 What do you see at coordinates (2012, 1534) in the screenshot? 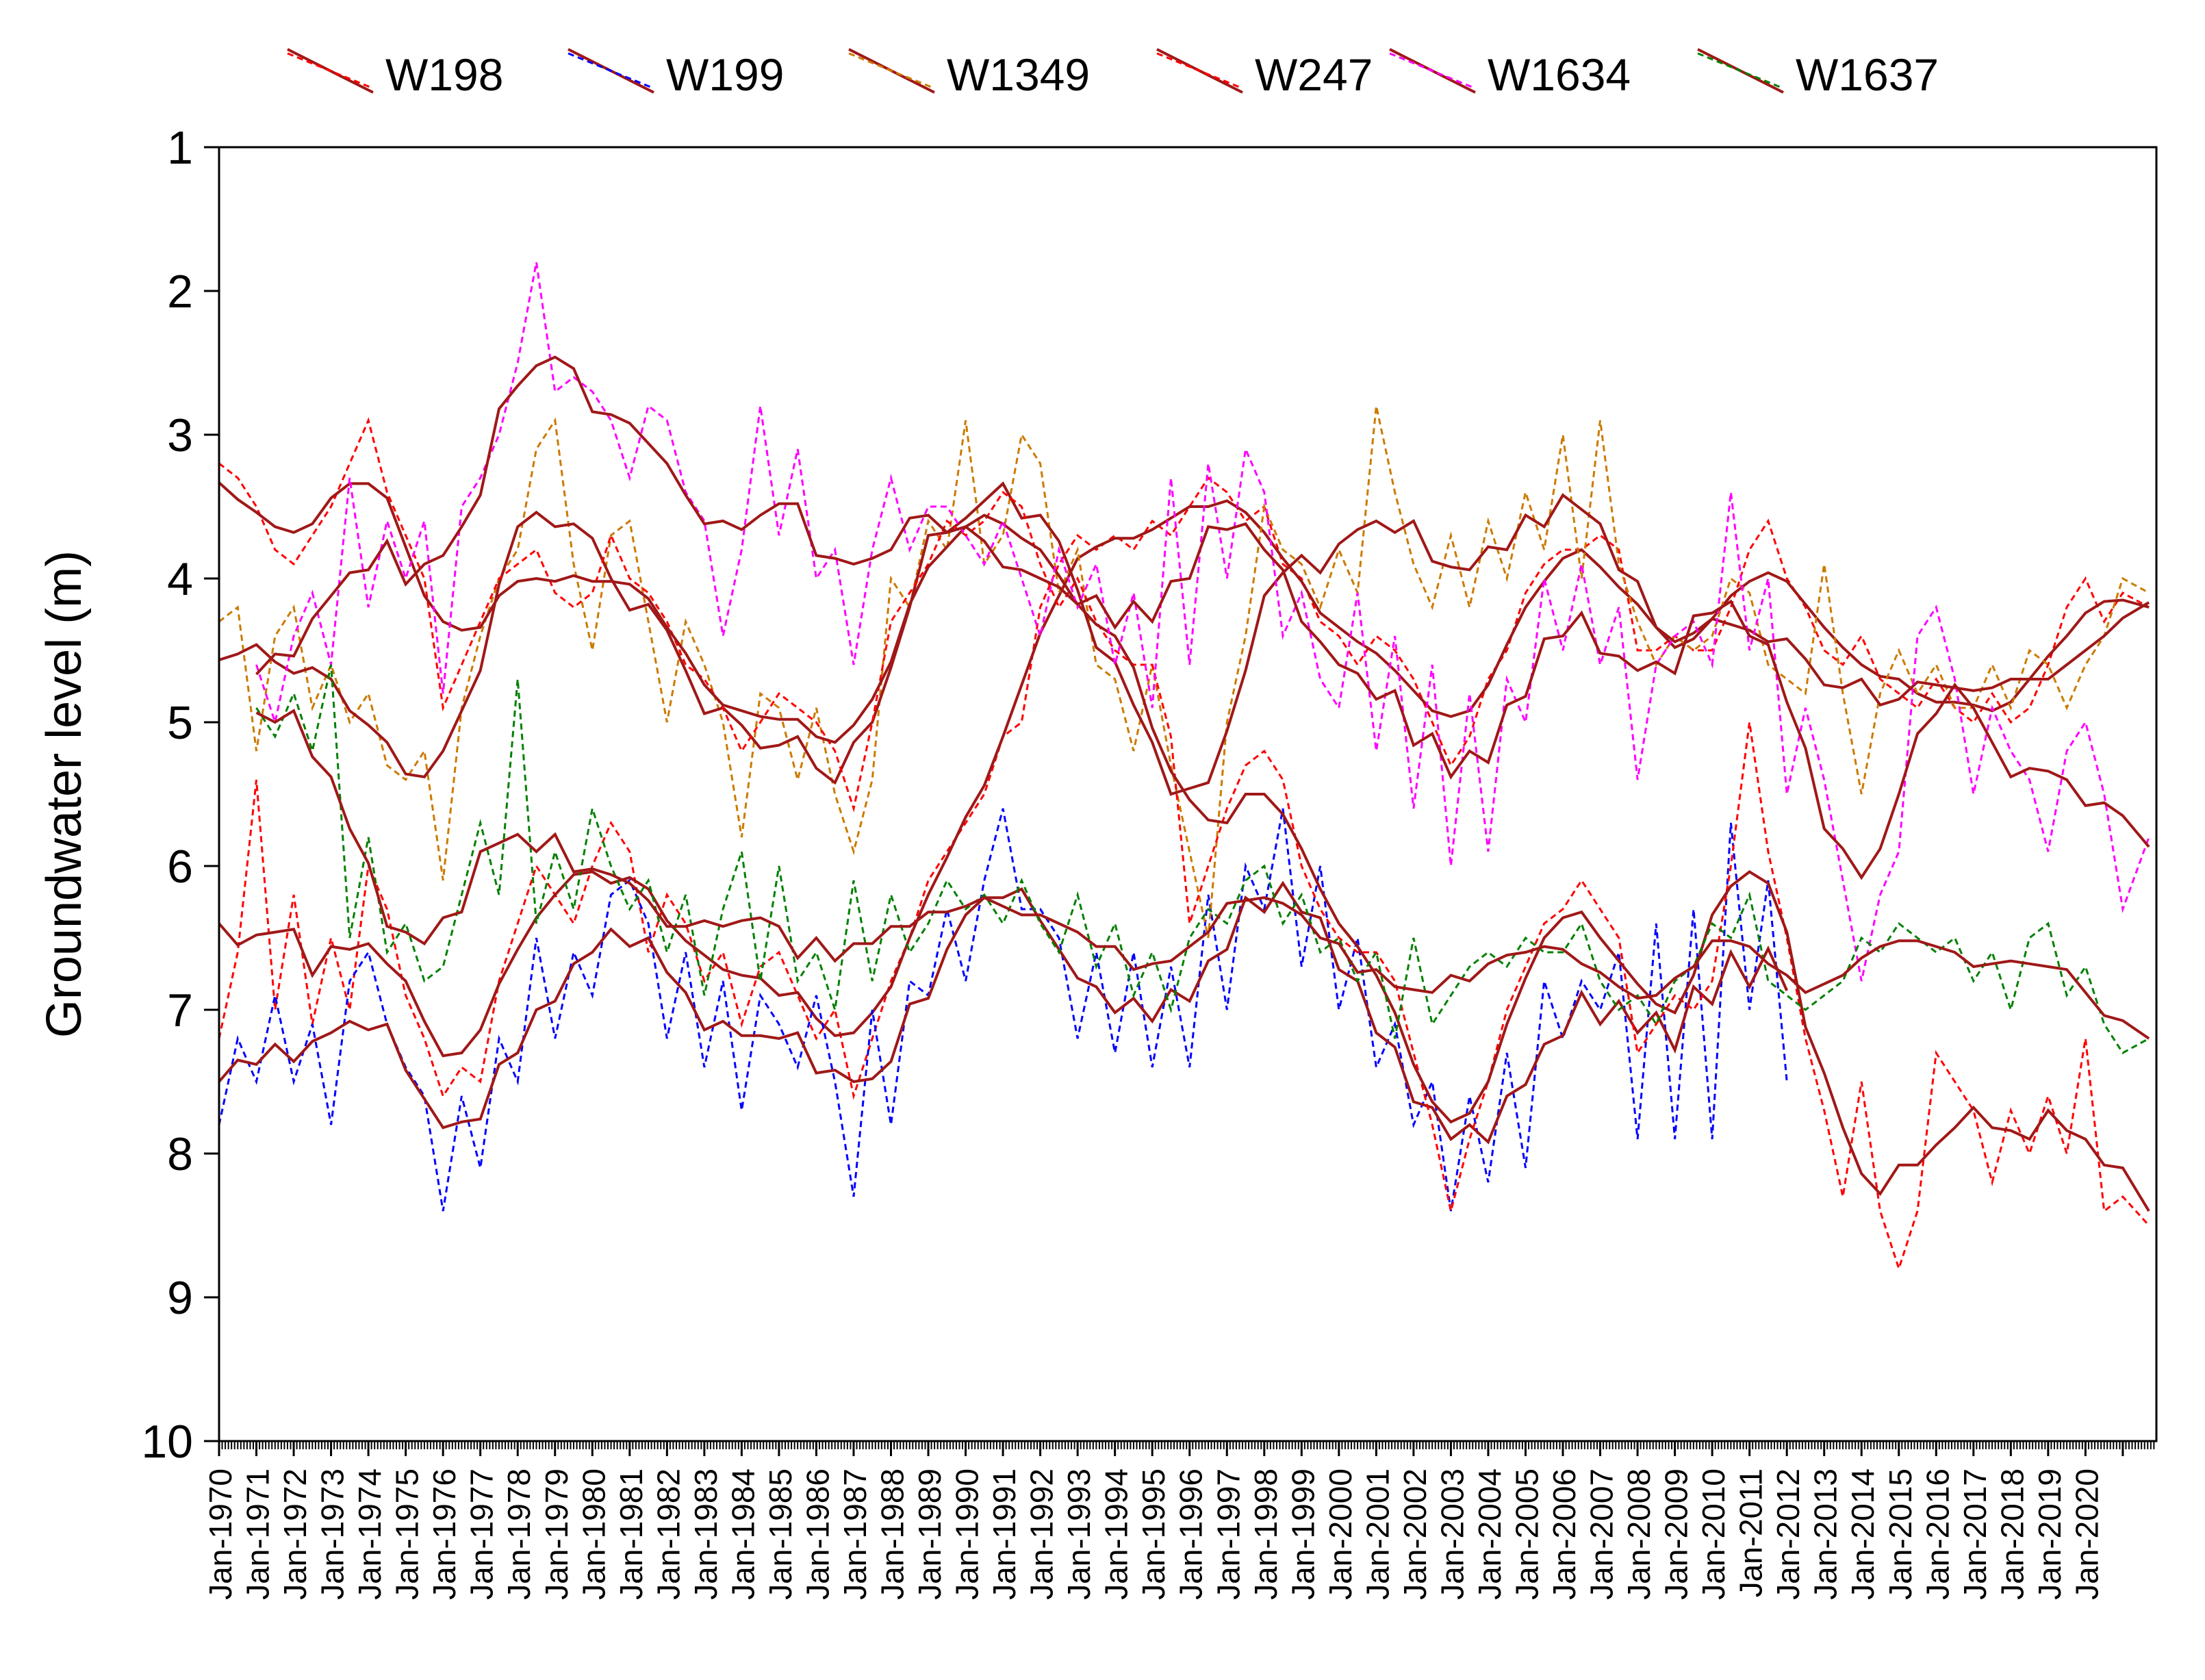
I see `x-tick-label: Jan-2018` at bounding box center [2012, 1534].